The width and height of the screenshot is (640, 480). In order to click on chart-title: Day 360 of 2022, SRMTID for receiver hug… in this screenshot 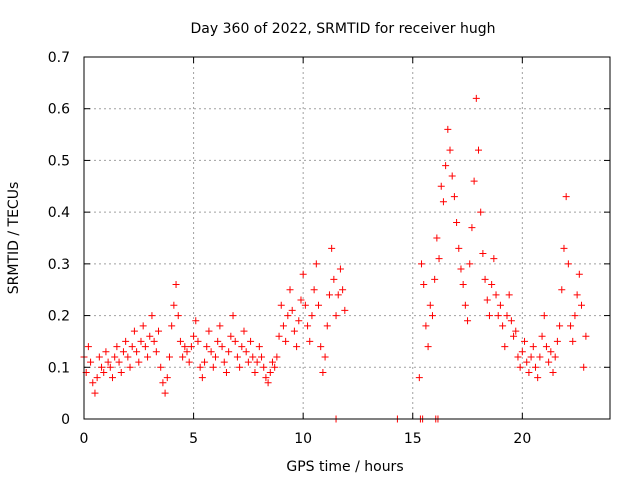, I will do `click(343, 29)`.